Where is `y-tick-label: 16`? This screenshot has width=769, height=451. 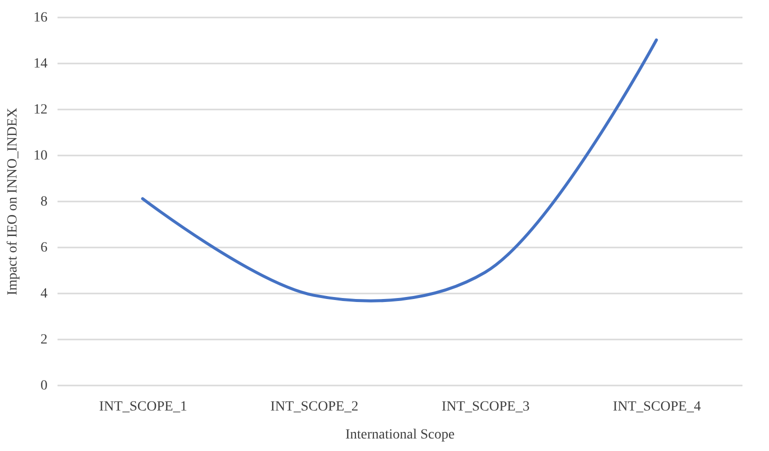 y-tick-label: 16 is located at coordinates (41, 18).